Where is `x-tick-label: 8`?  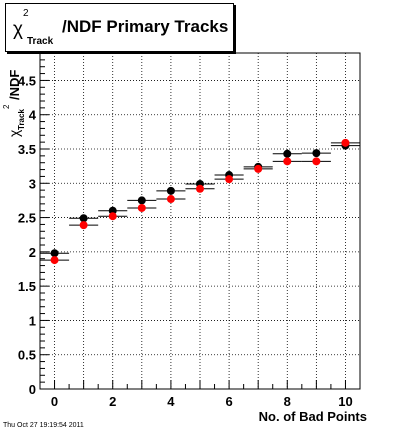
x-tick-label: 8 is located at coordinates (287, 401).